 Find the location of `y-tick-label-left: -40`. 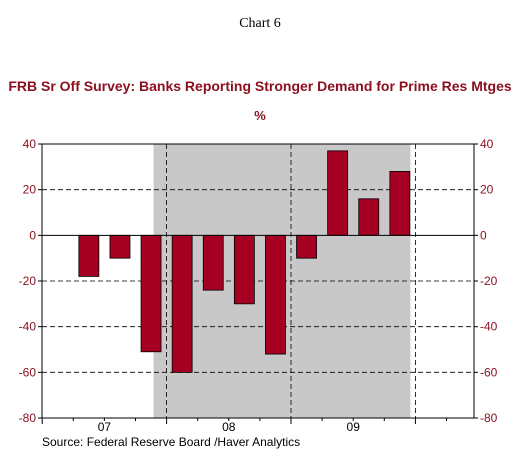

y-tick-label-left: -40 is located at coordinates (28, 327).